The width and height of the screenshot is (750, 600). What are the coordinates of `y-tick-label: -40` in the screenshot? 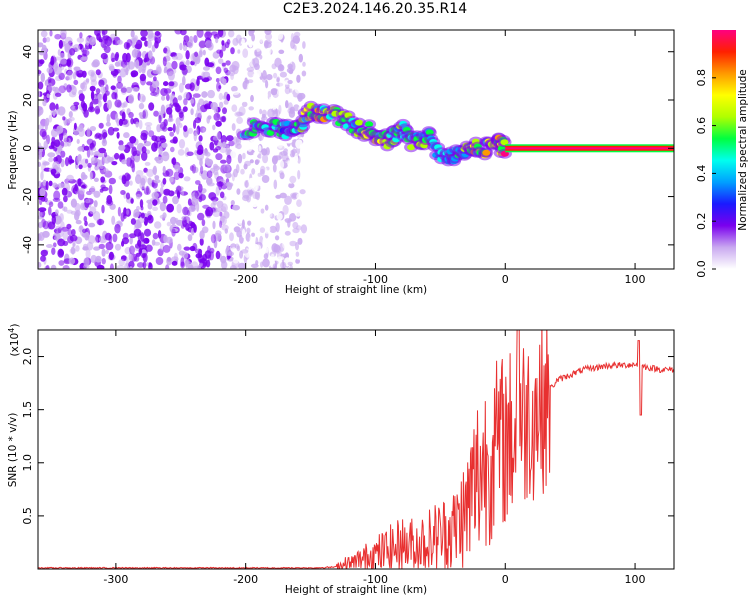 It's located at (27, 245).